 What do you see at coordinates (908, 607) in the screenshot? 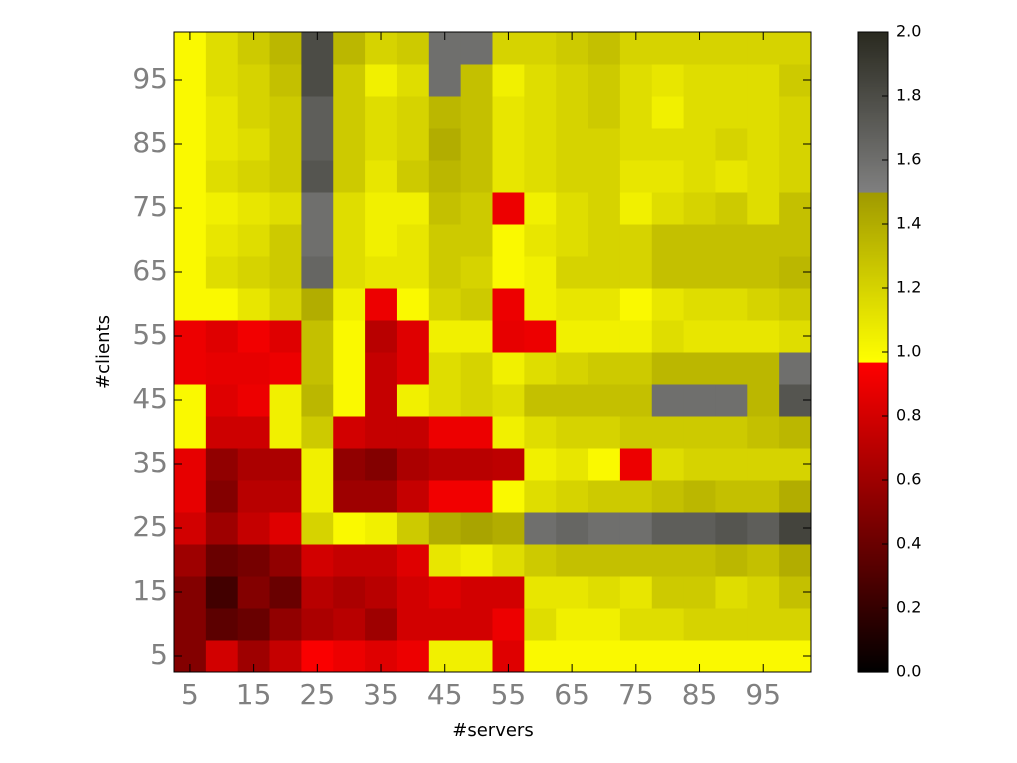
I see `colorbar-tick-label: 0.2` at bounding box center [908, 607].